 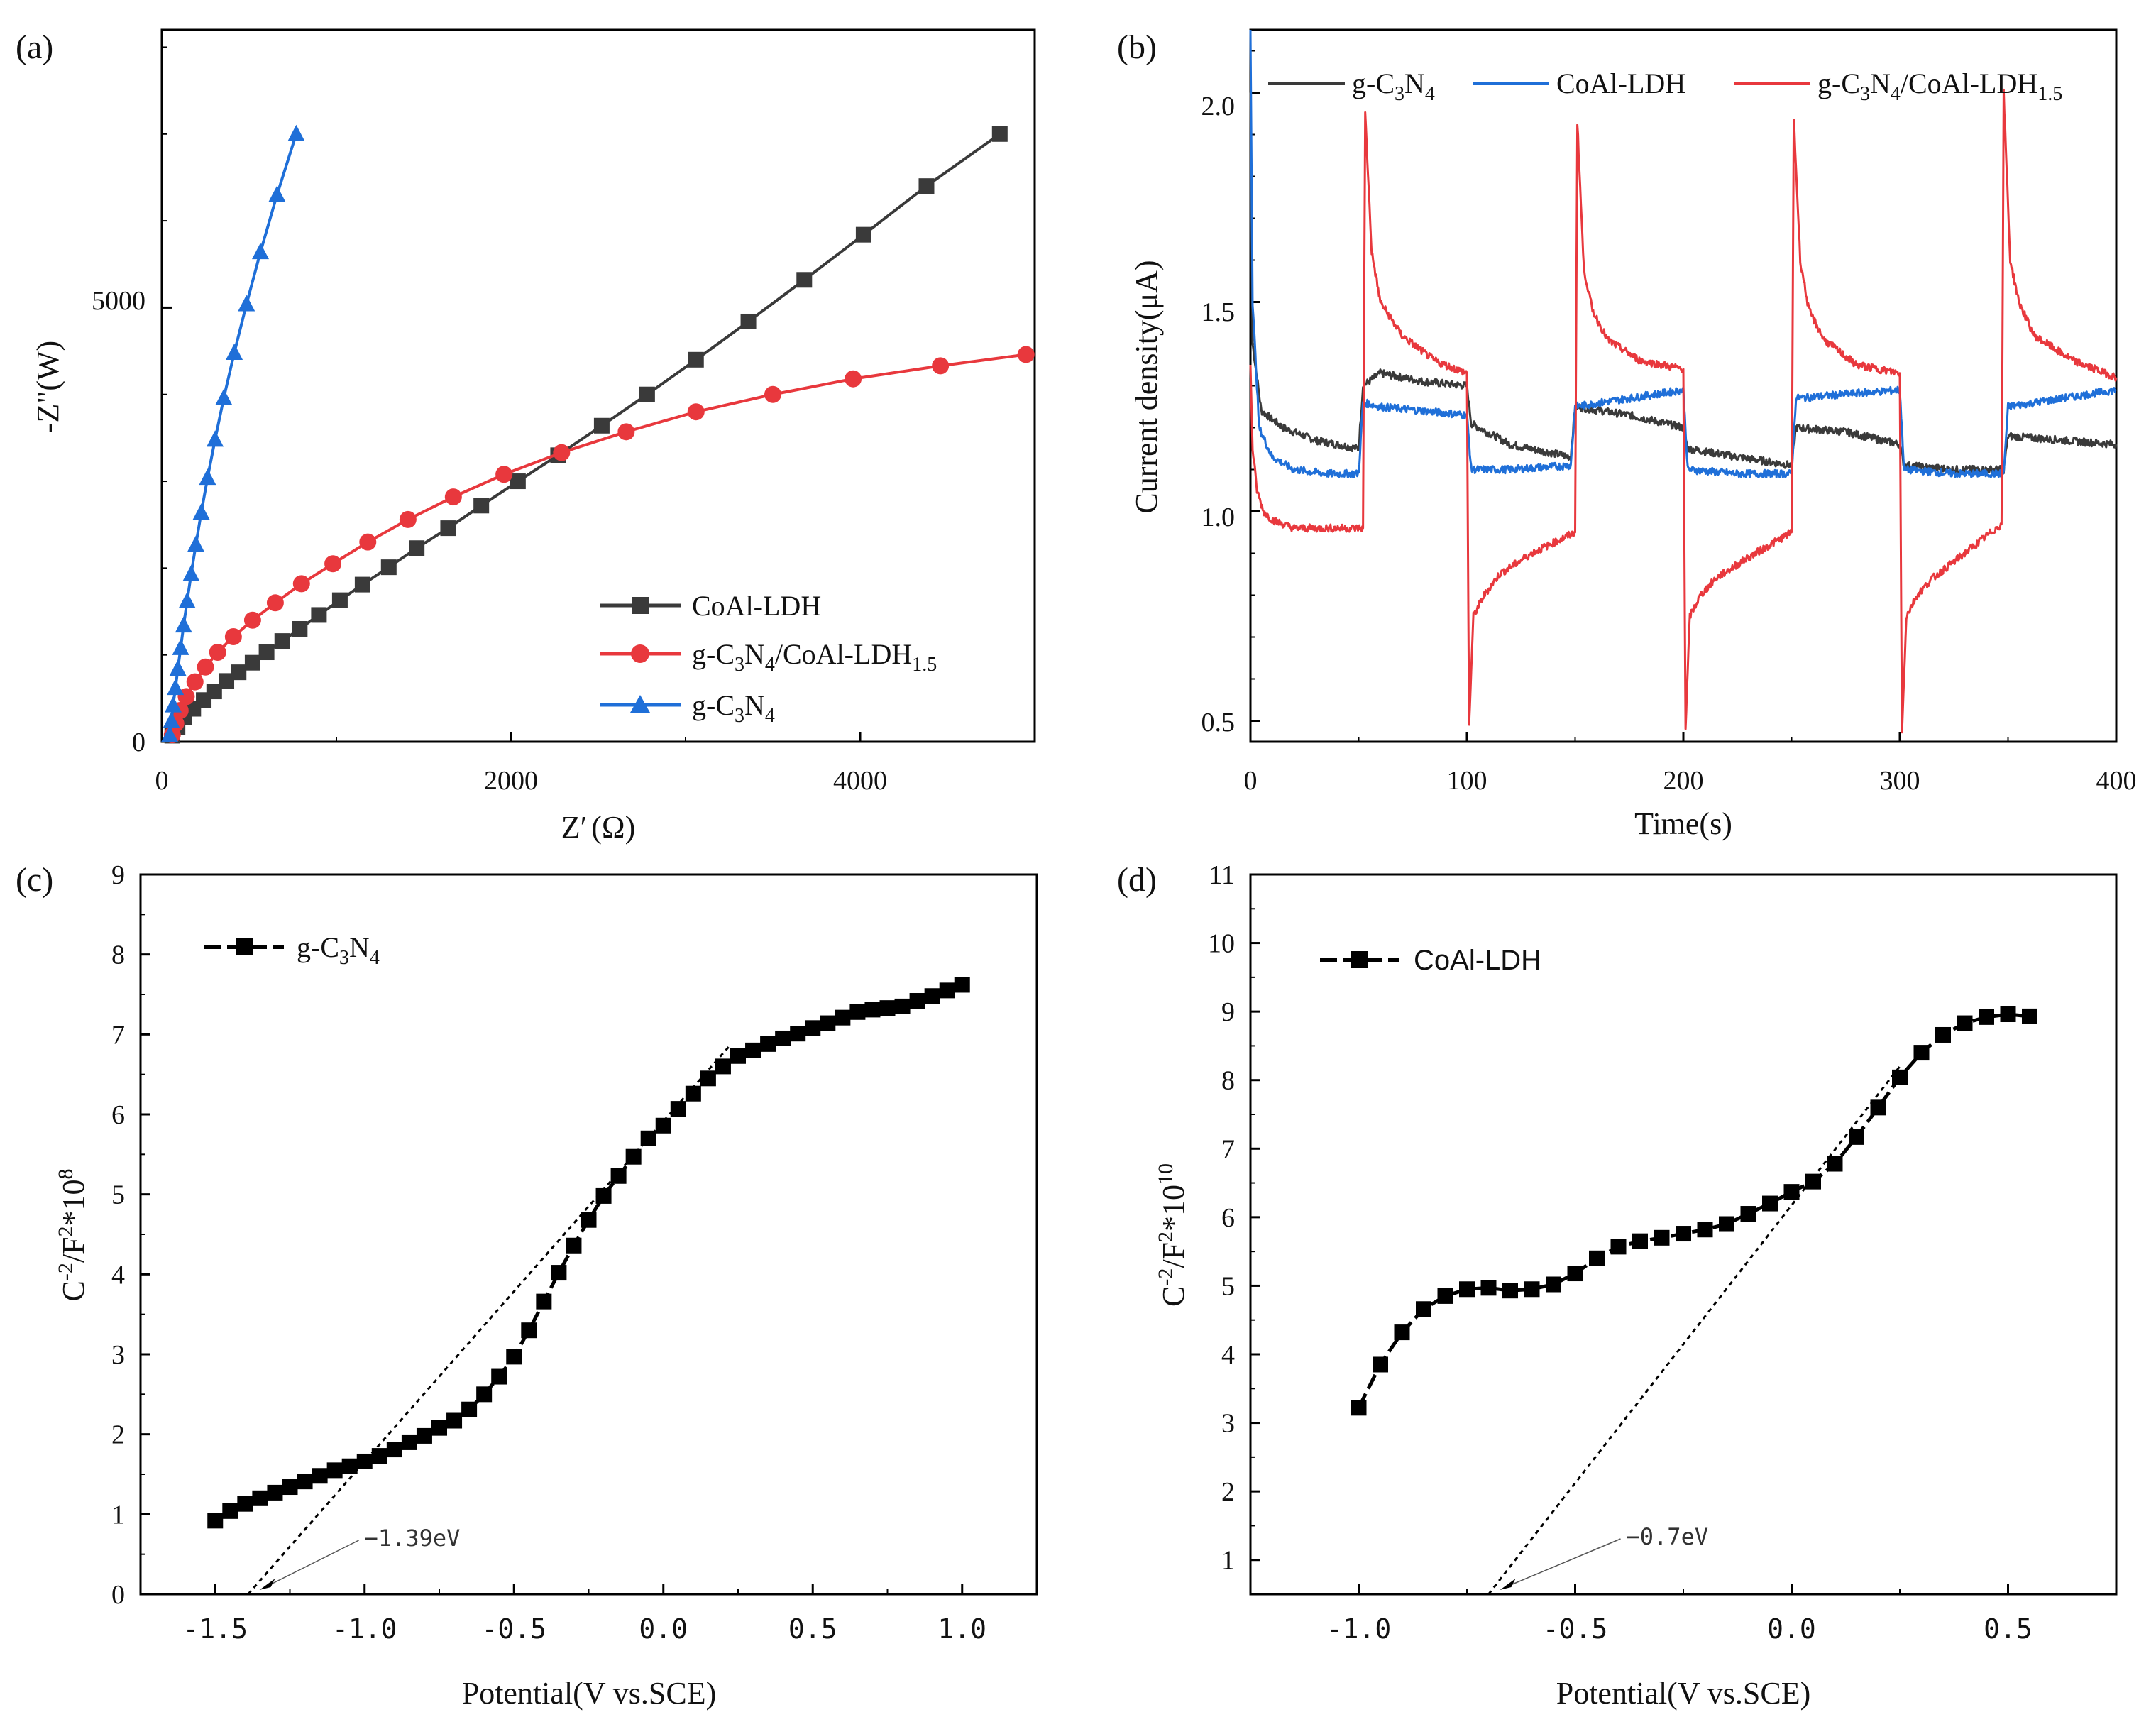 I want to click on a-legend-text-coal: CoAl-LDH, so click(x=756, y=606).